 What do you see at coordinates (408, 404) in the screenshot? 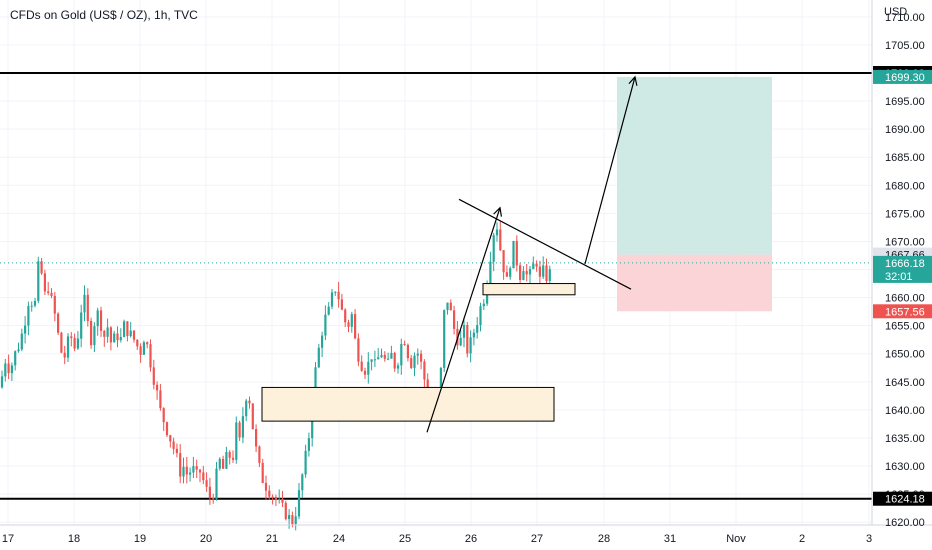
I see `demand-zone-box` at bounding box center [408, 404].